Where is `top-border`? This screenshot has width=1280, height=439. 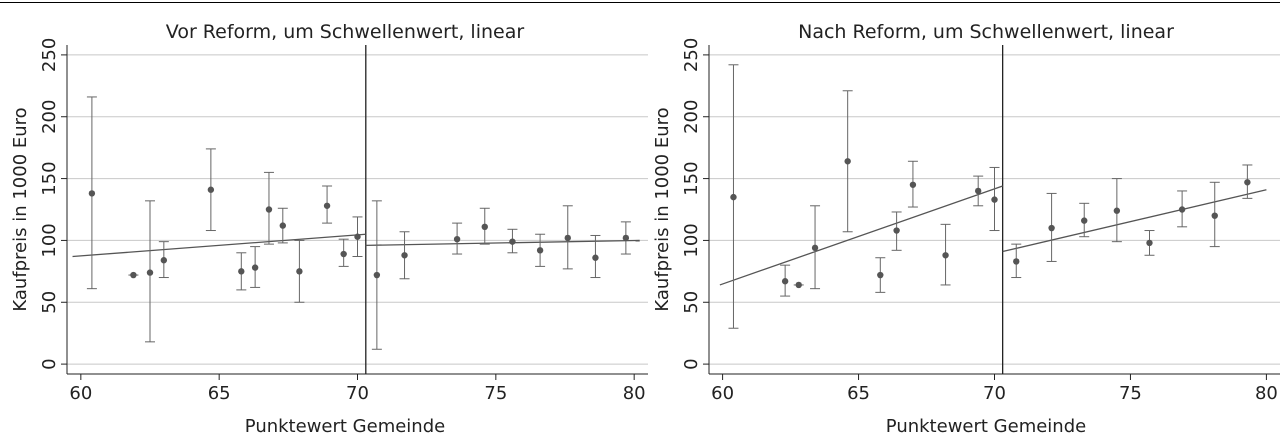 top-border is located at coordinates (640, 2).